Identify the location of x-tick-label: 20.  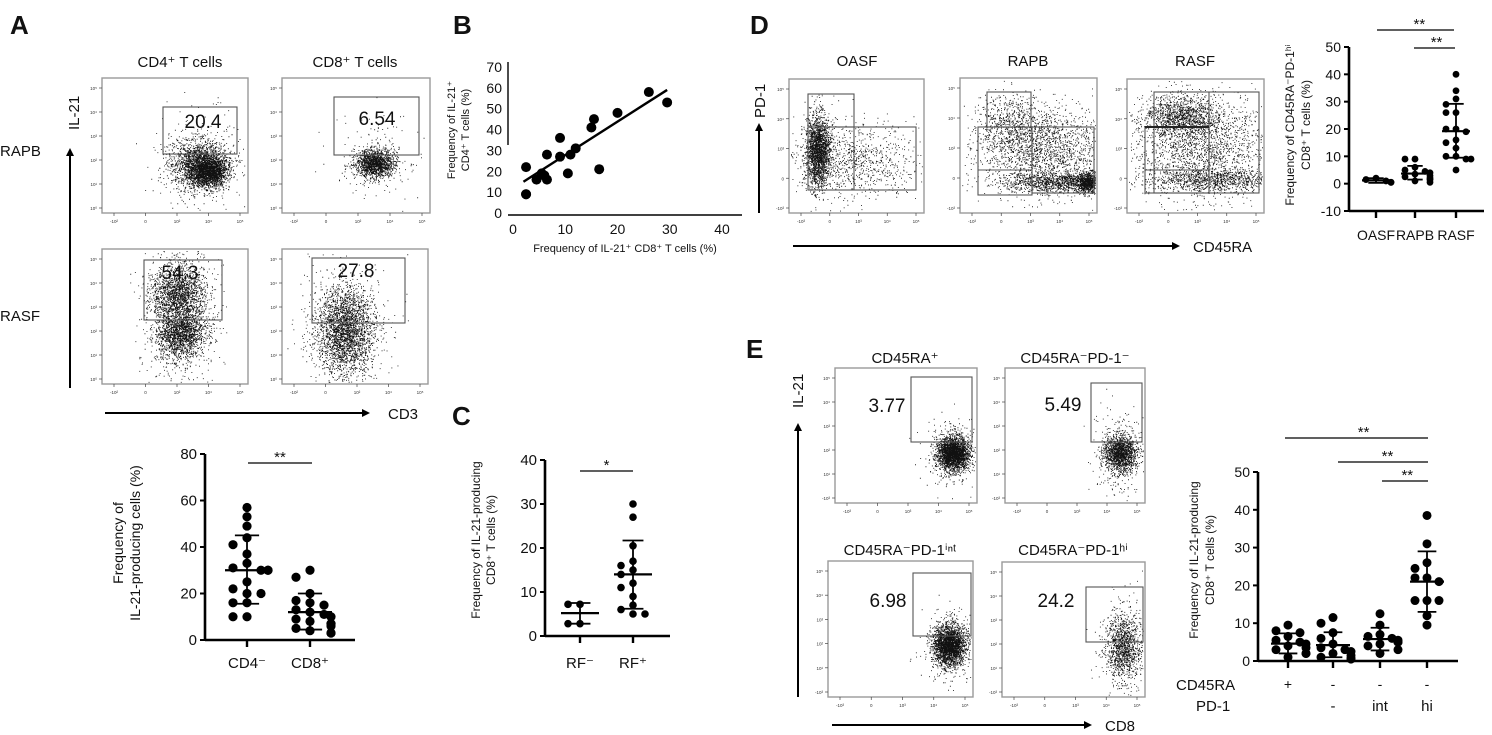
(618, 229).